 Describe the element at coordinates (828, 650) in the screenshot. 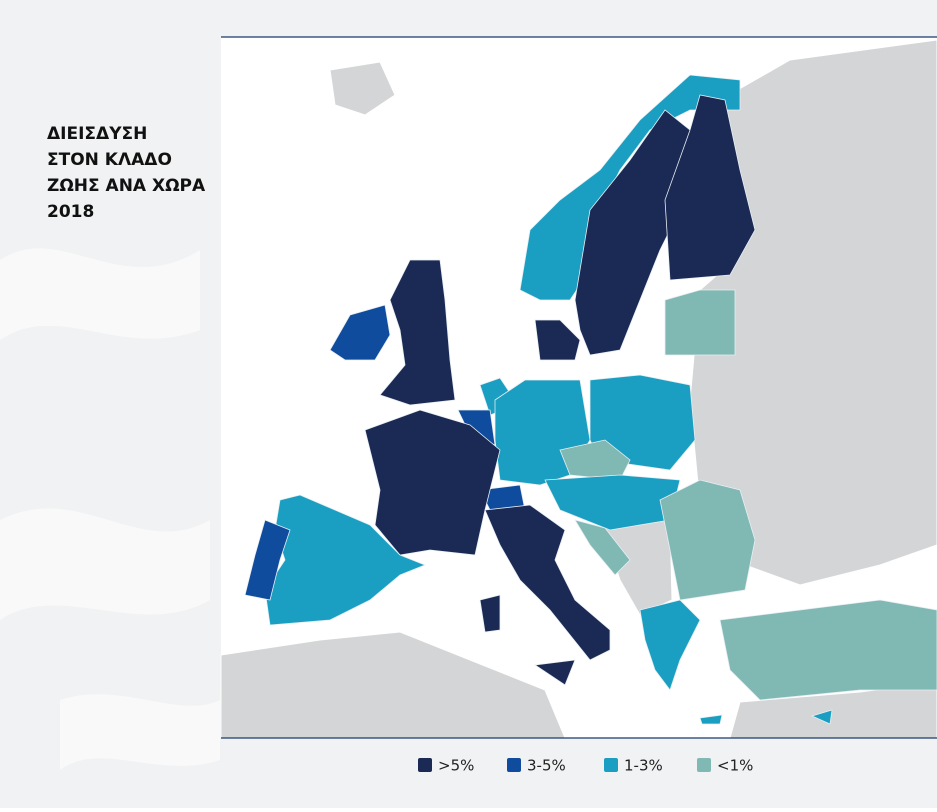

I see `turkey` at that location.